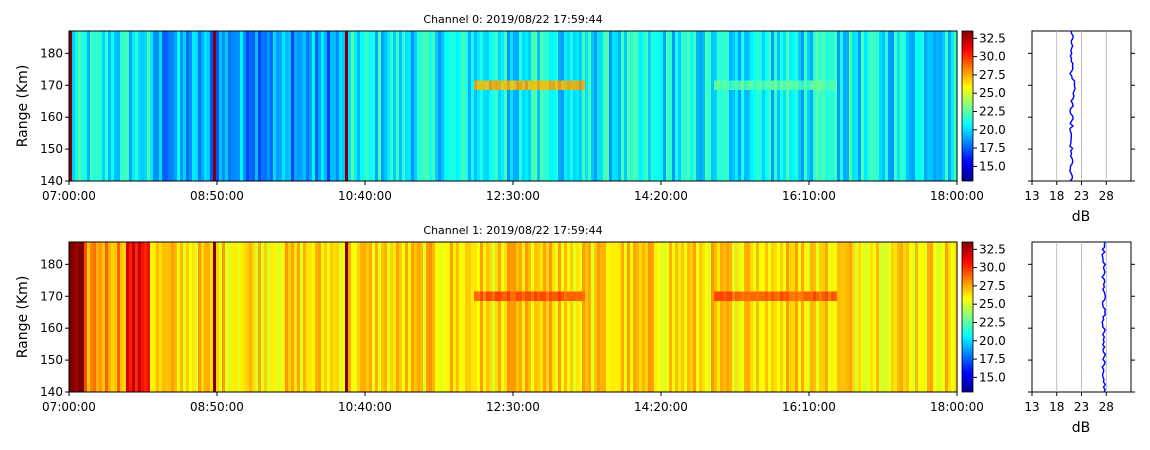 The image size is (1150, 450). Describe the element at coordinates (1056, 407) in the screenshot. I see `profile-x-tick-label: 18` at that location.